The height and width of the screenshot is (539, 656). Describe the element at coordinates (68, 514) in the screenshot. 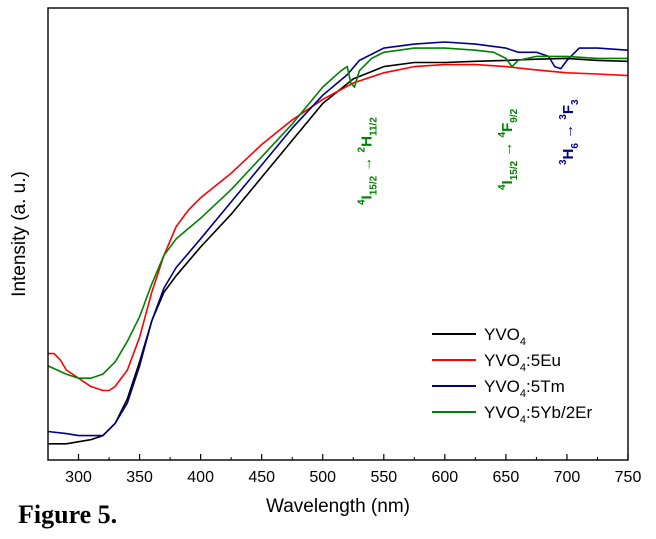

I see `figure-caption: Figure 5.` at that location.